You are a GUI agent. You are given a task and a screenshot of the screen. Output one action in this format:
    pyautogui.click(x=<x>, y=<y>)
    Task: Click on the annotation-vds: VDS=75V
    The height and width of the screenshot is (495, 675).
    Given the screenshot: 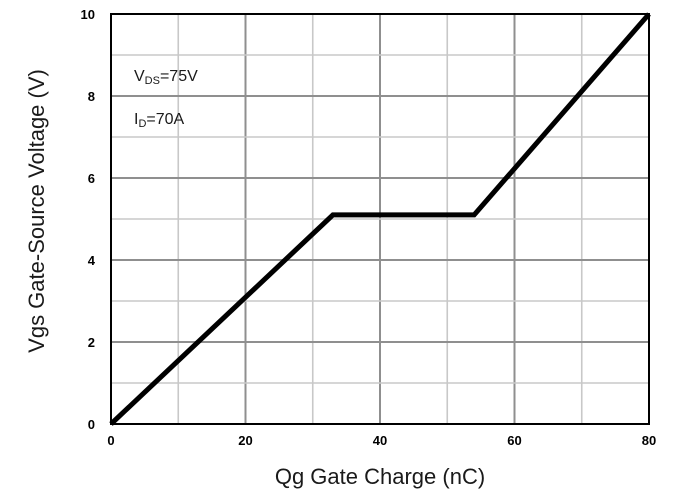 What is the action you would take?
    pyautogui.click(x=166, y=77)
    